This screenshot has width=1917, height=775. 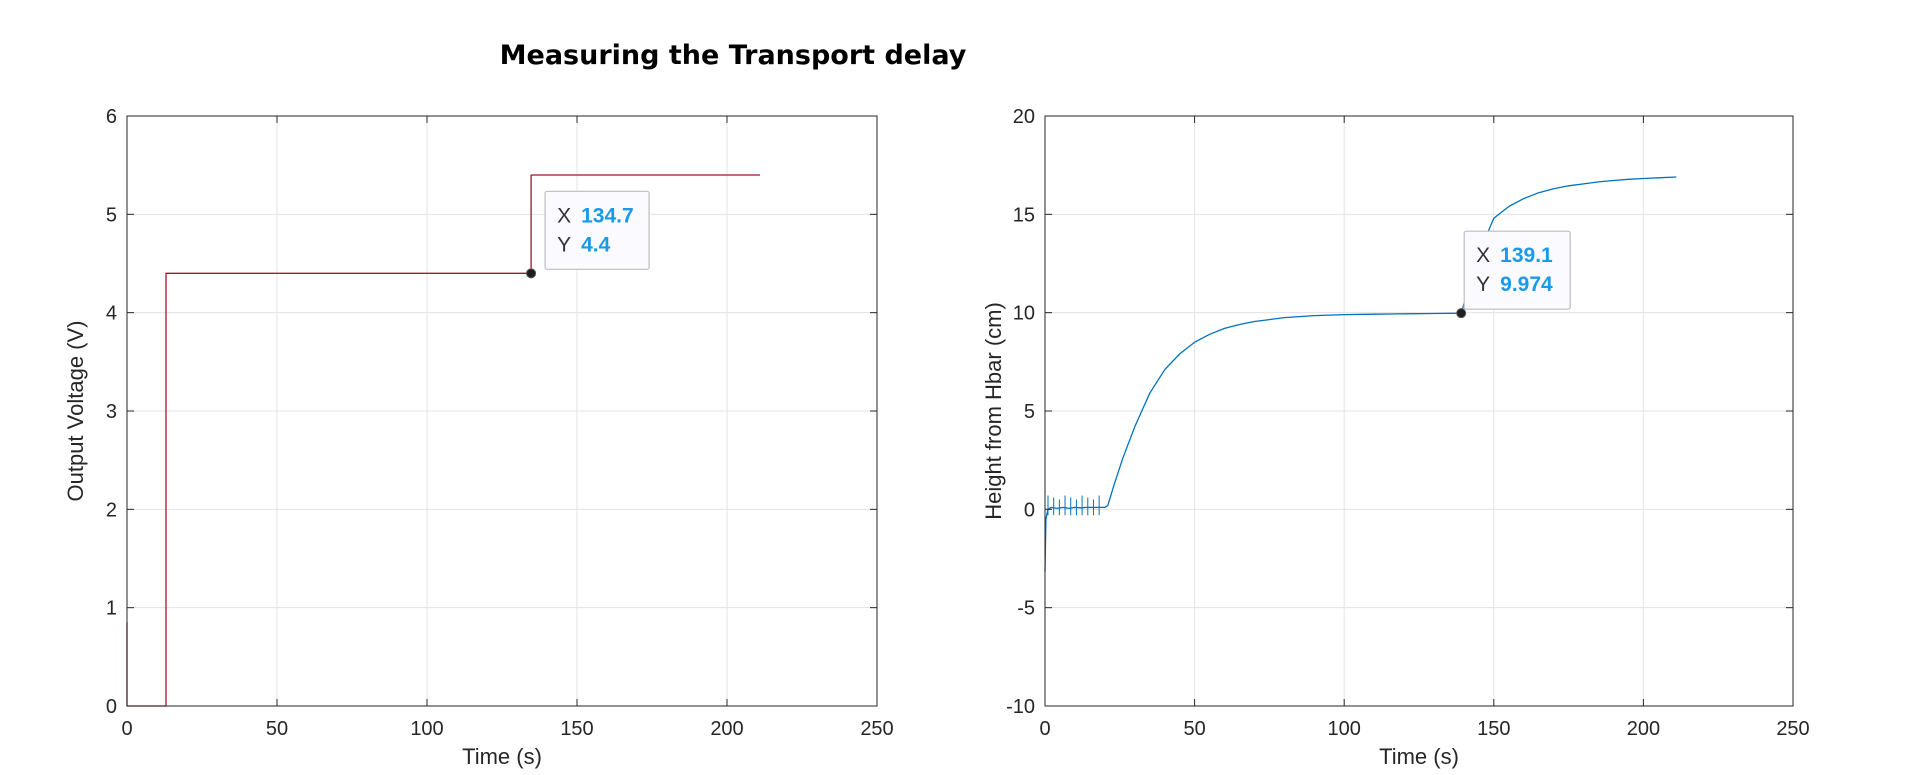 I want to click on height-y-label: Height from Hbar (cm), so click(x=993, y=411).